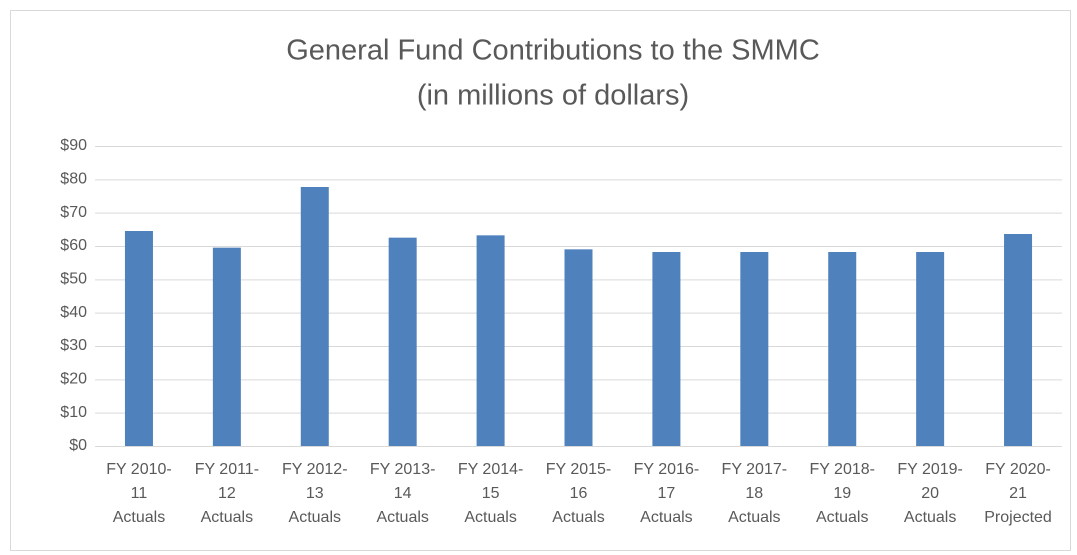 This screenshot has height=555, width=1077. What do you see at coordinates (667, 469) in the screenshot?
I see `x-tick-label: FY 2016-` at bounding box center [667, 469].